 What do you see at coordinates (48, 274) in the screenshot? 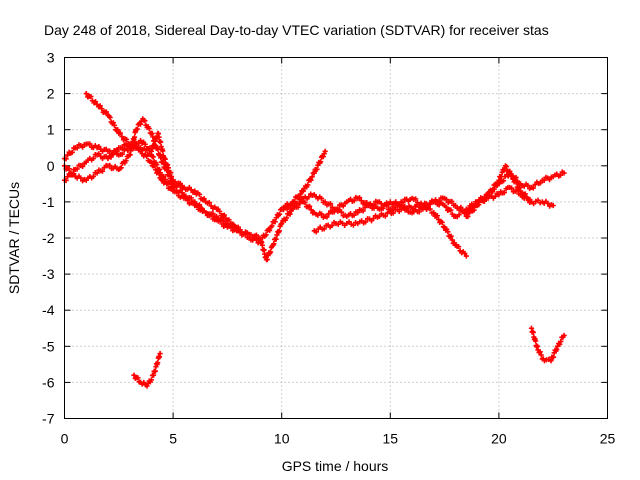
I see `y-tick-label: -3` at bounding box center [48, 274].